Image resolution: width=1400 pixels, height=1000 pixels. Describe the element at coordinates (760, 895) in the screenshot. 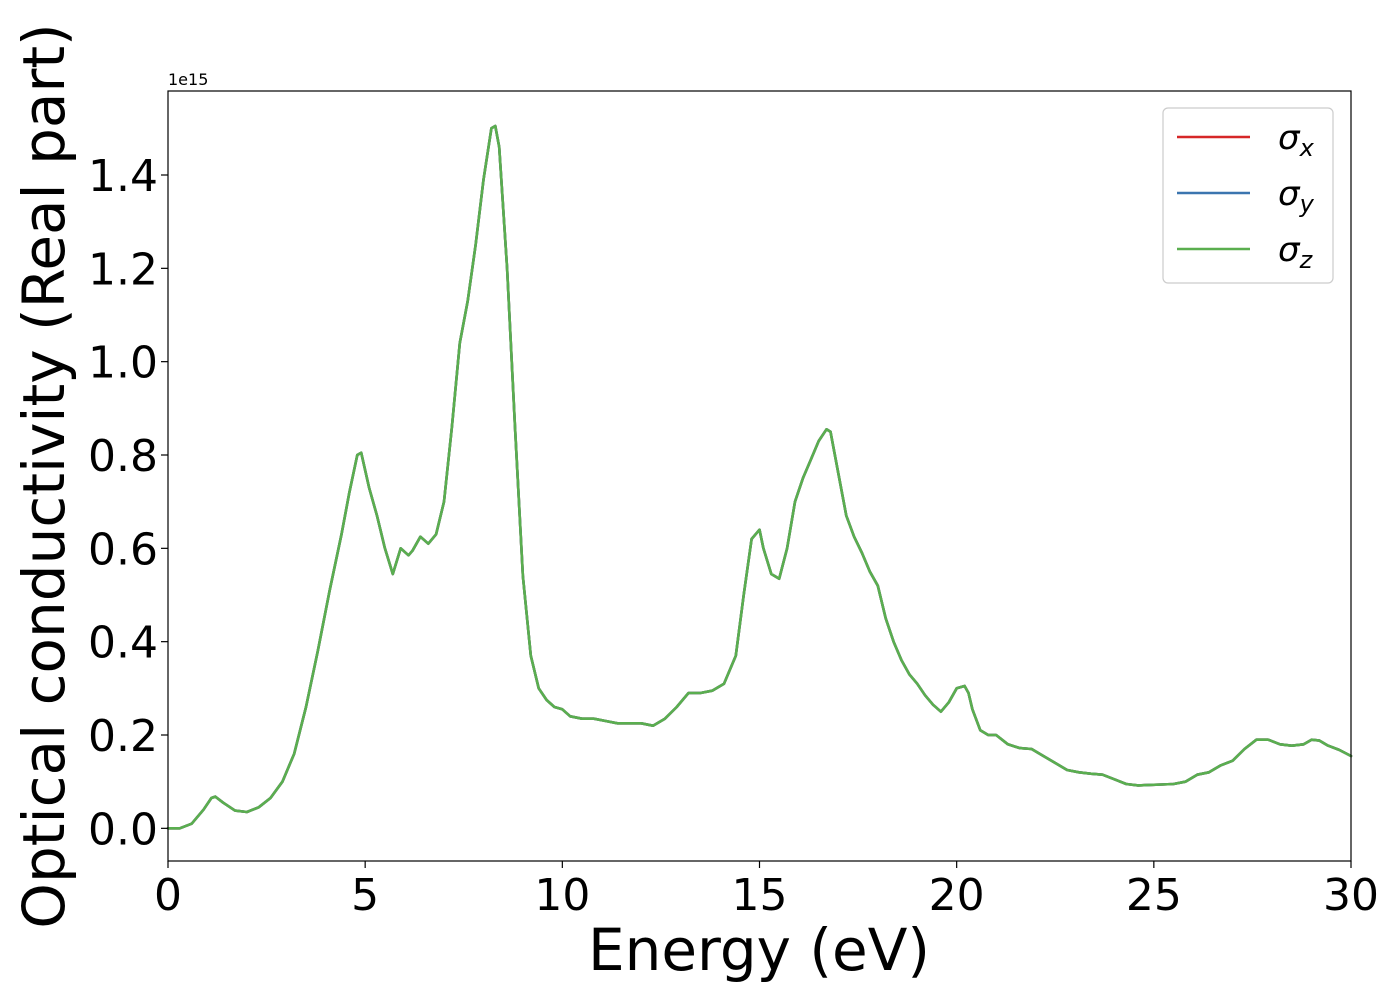

I see `x-tick-label: 15` at that location.